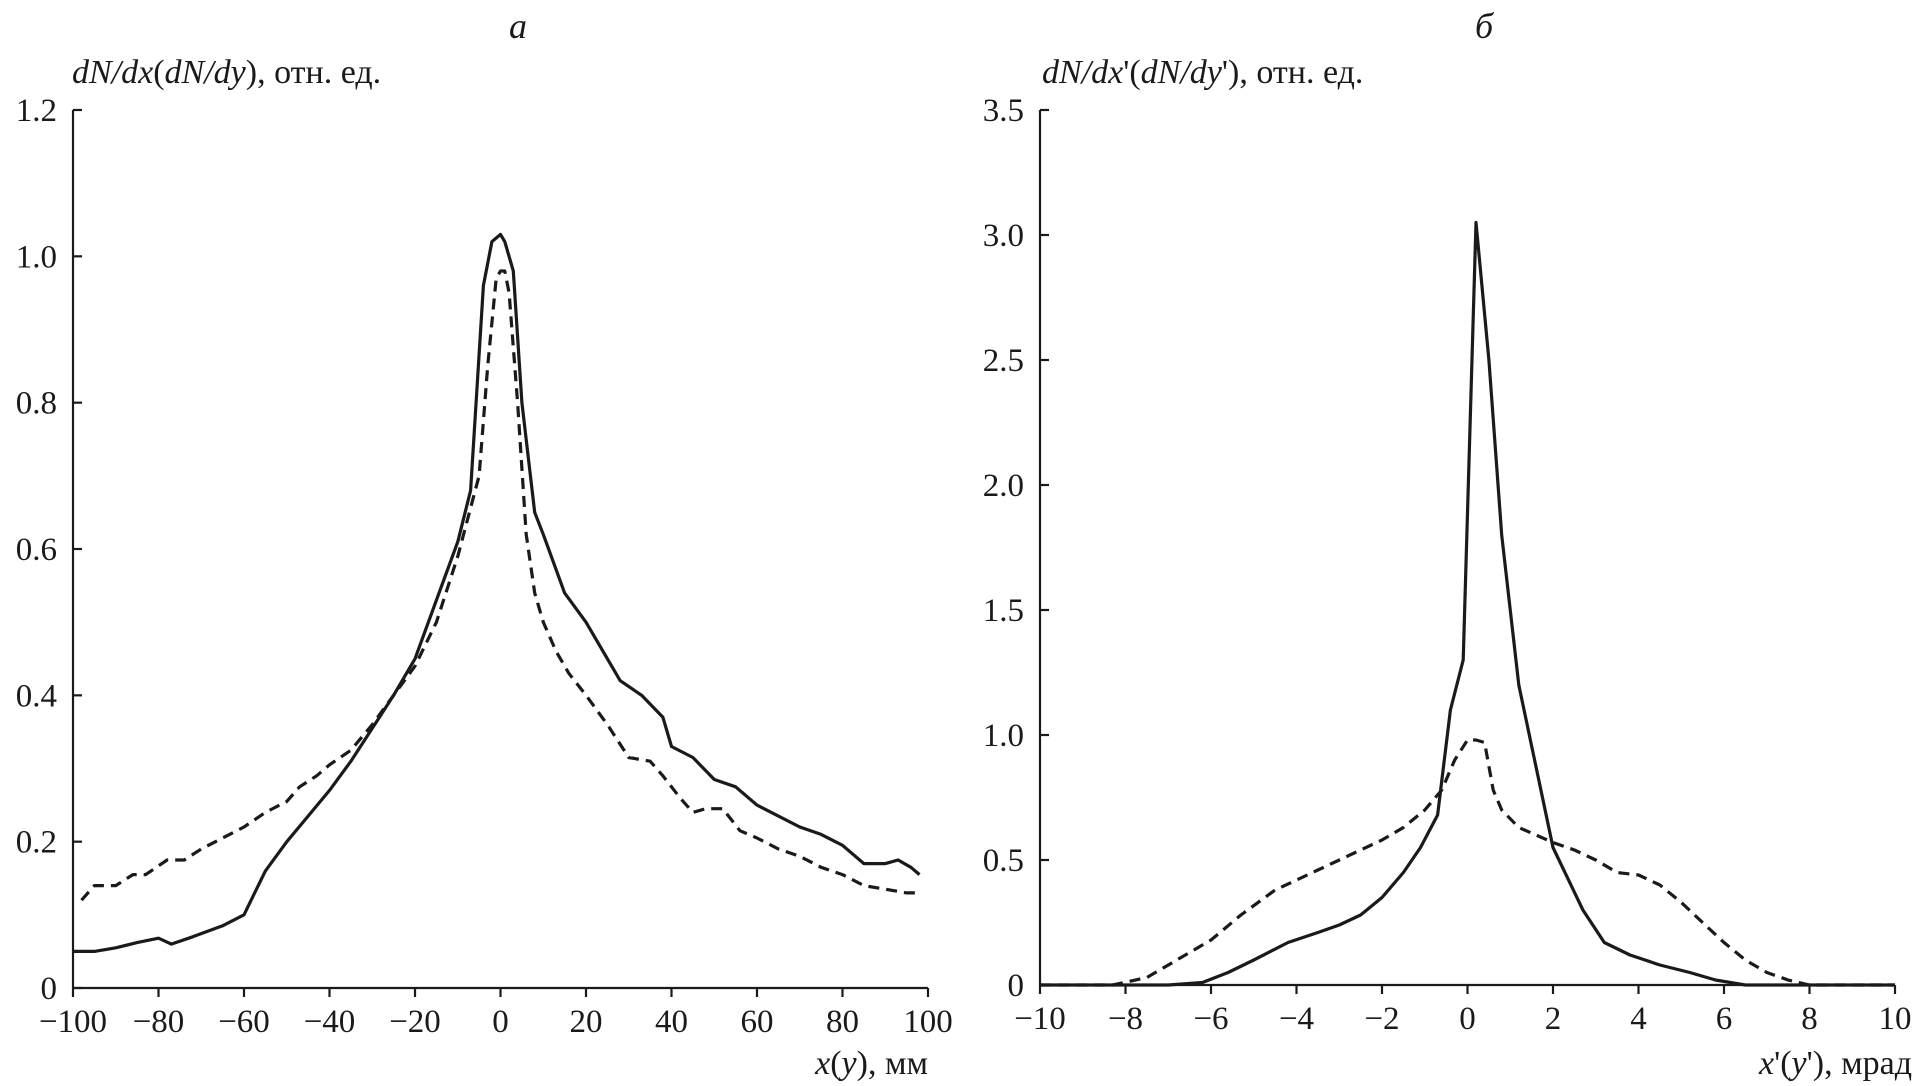 The width and height of the screenshot is (1920, 1086). What do you see at coordinates (1003, 861) in the screenshot?
I see `panel-b-y-tick-label: 0.5` at bounding box center [1003, 861].